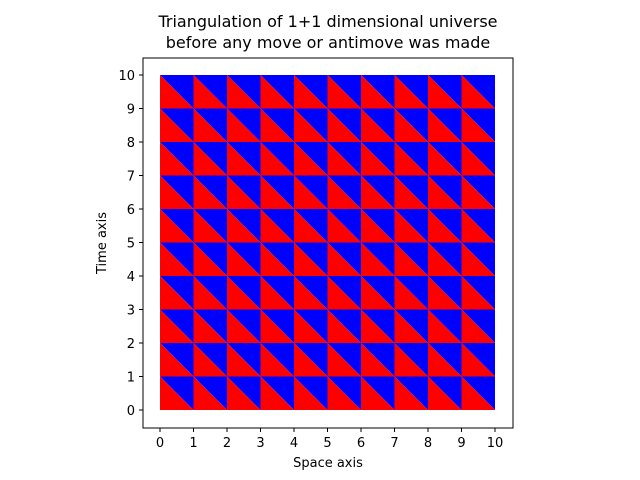  Describe the element at coordinates (131, 311) in the screenshot. I see `y-tick-label-3: 3` at that location.